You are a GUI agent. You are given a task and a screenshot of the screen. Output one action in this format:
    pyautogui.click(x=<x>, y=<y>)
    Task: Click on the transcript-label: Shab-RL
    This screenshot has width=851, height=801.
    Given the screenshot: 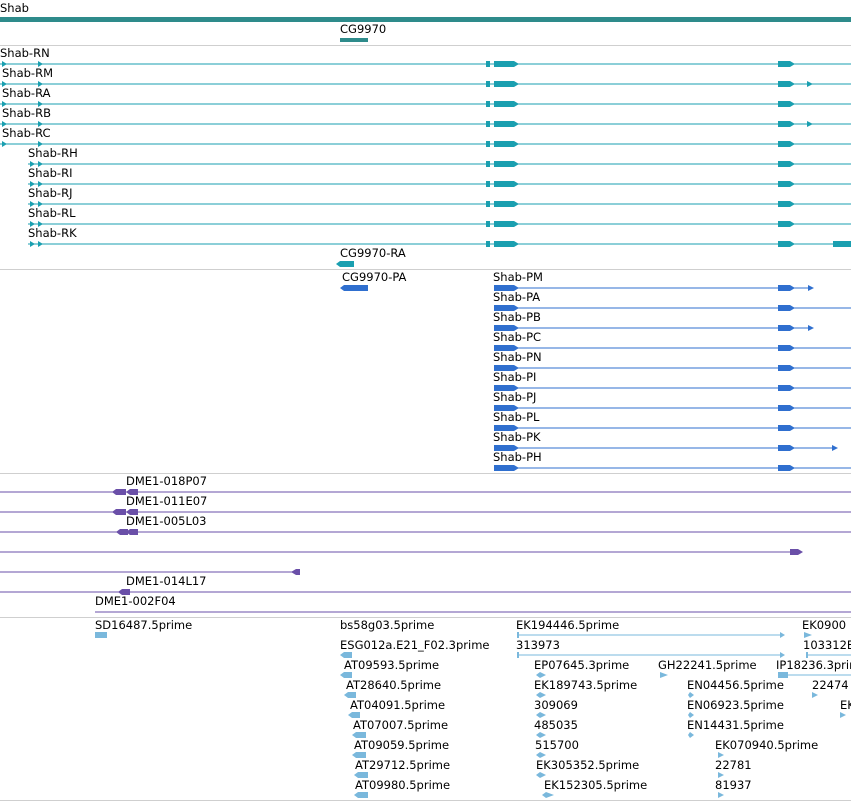 What is the action you would take?
    pyautogui.click(x=52, y=213)
    